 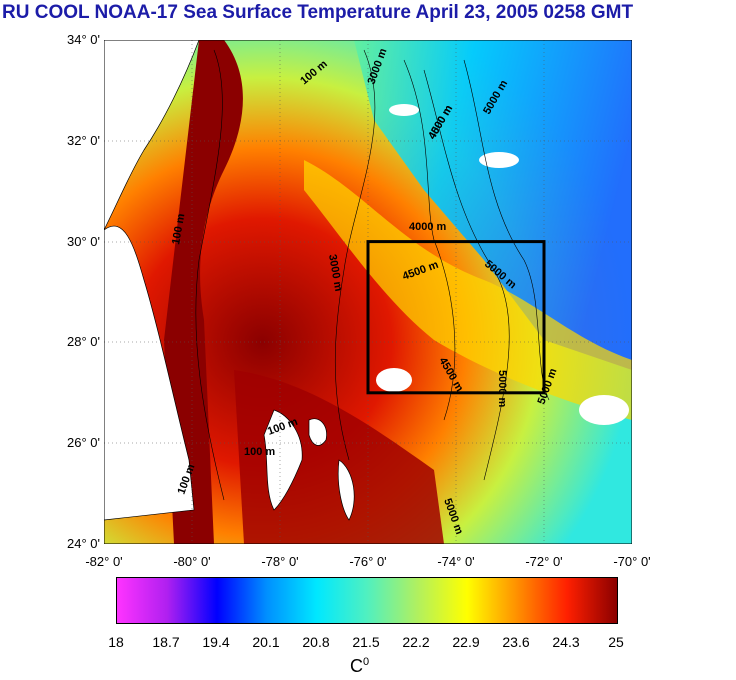 I want to click on colorbar-tick-label: 22.9, so click(x=466, y=642).